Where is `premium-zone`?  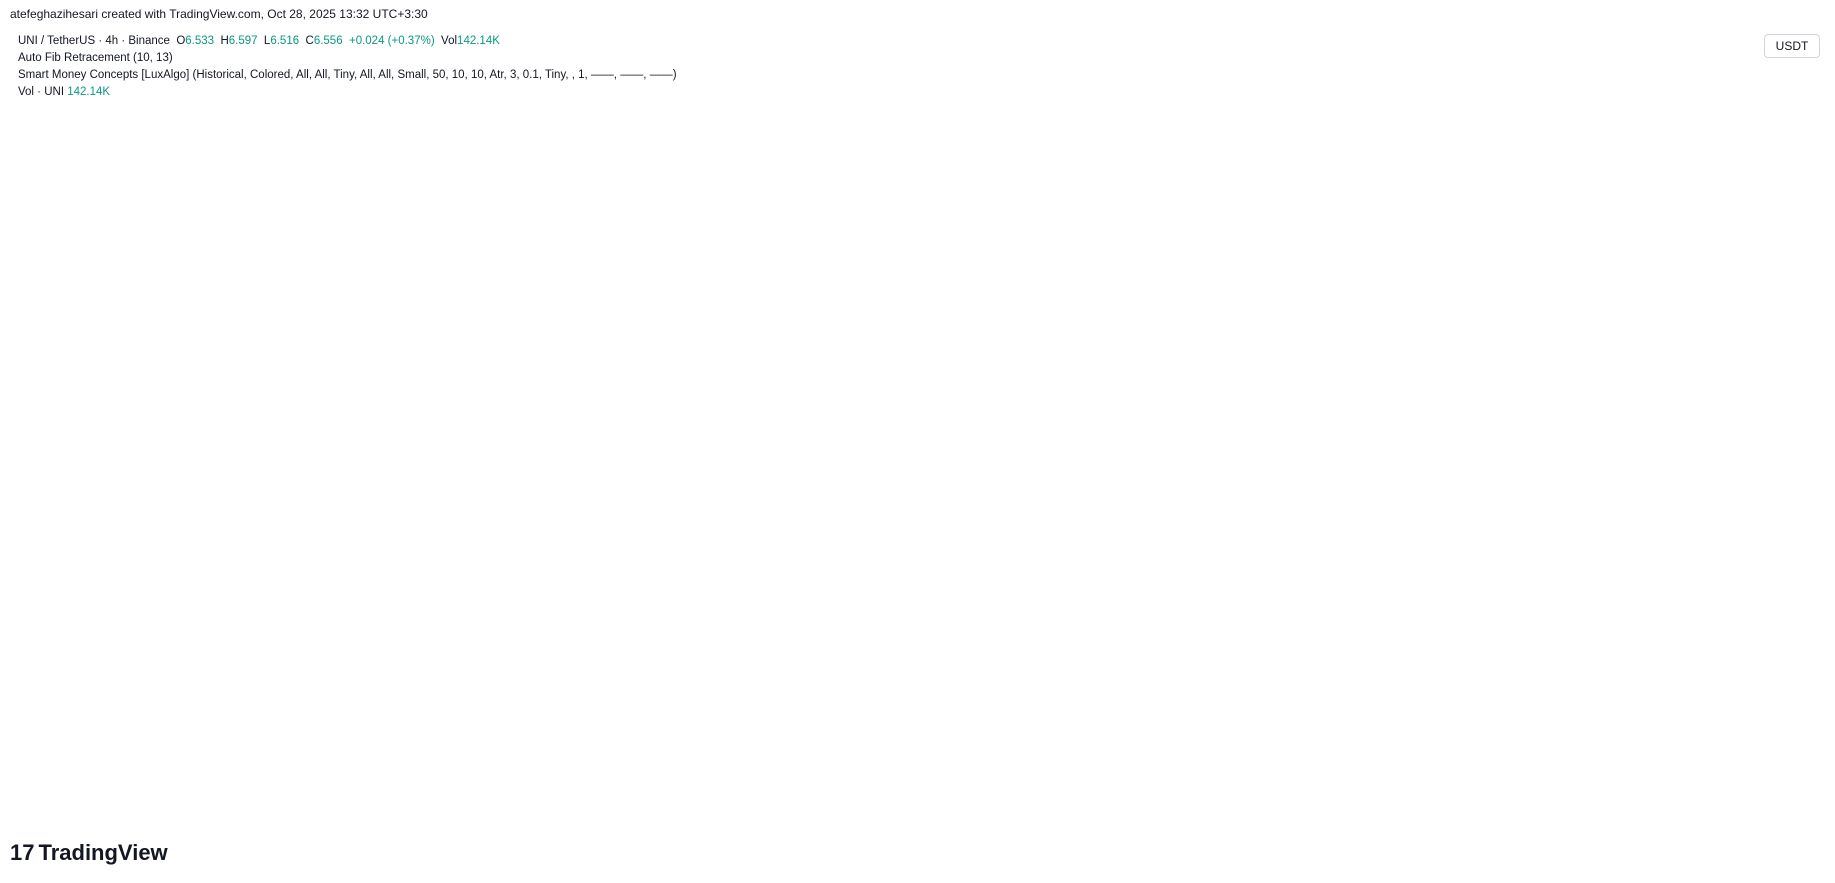
premium-zone is located at coordinates (1101, 362).